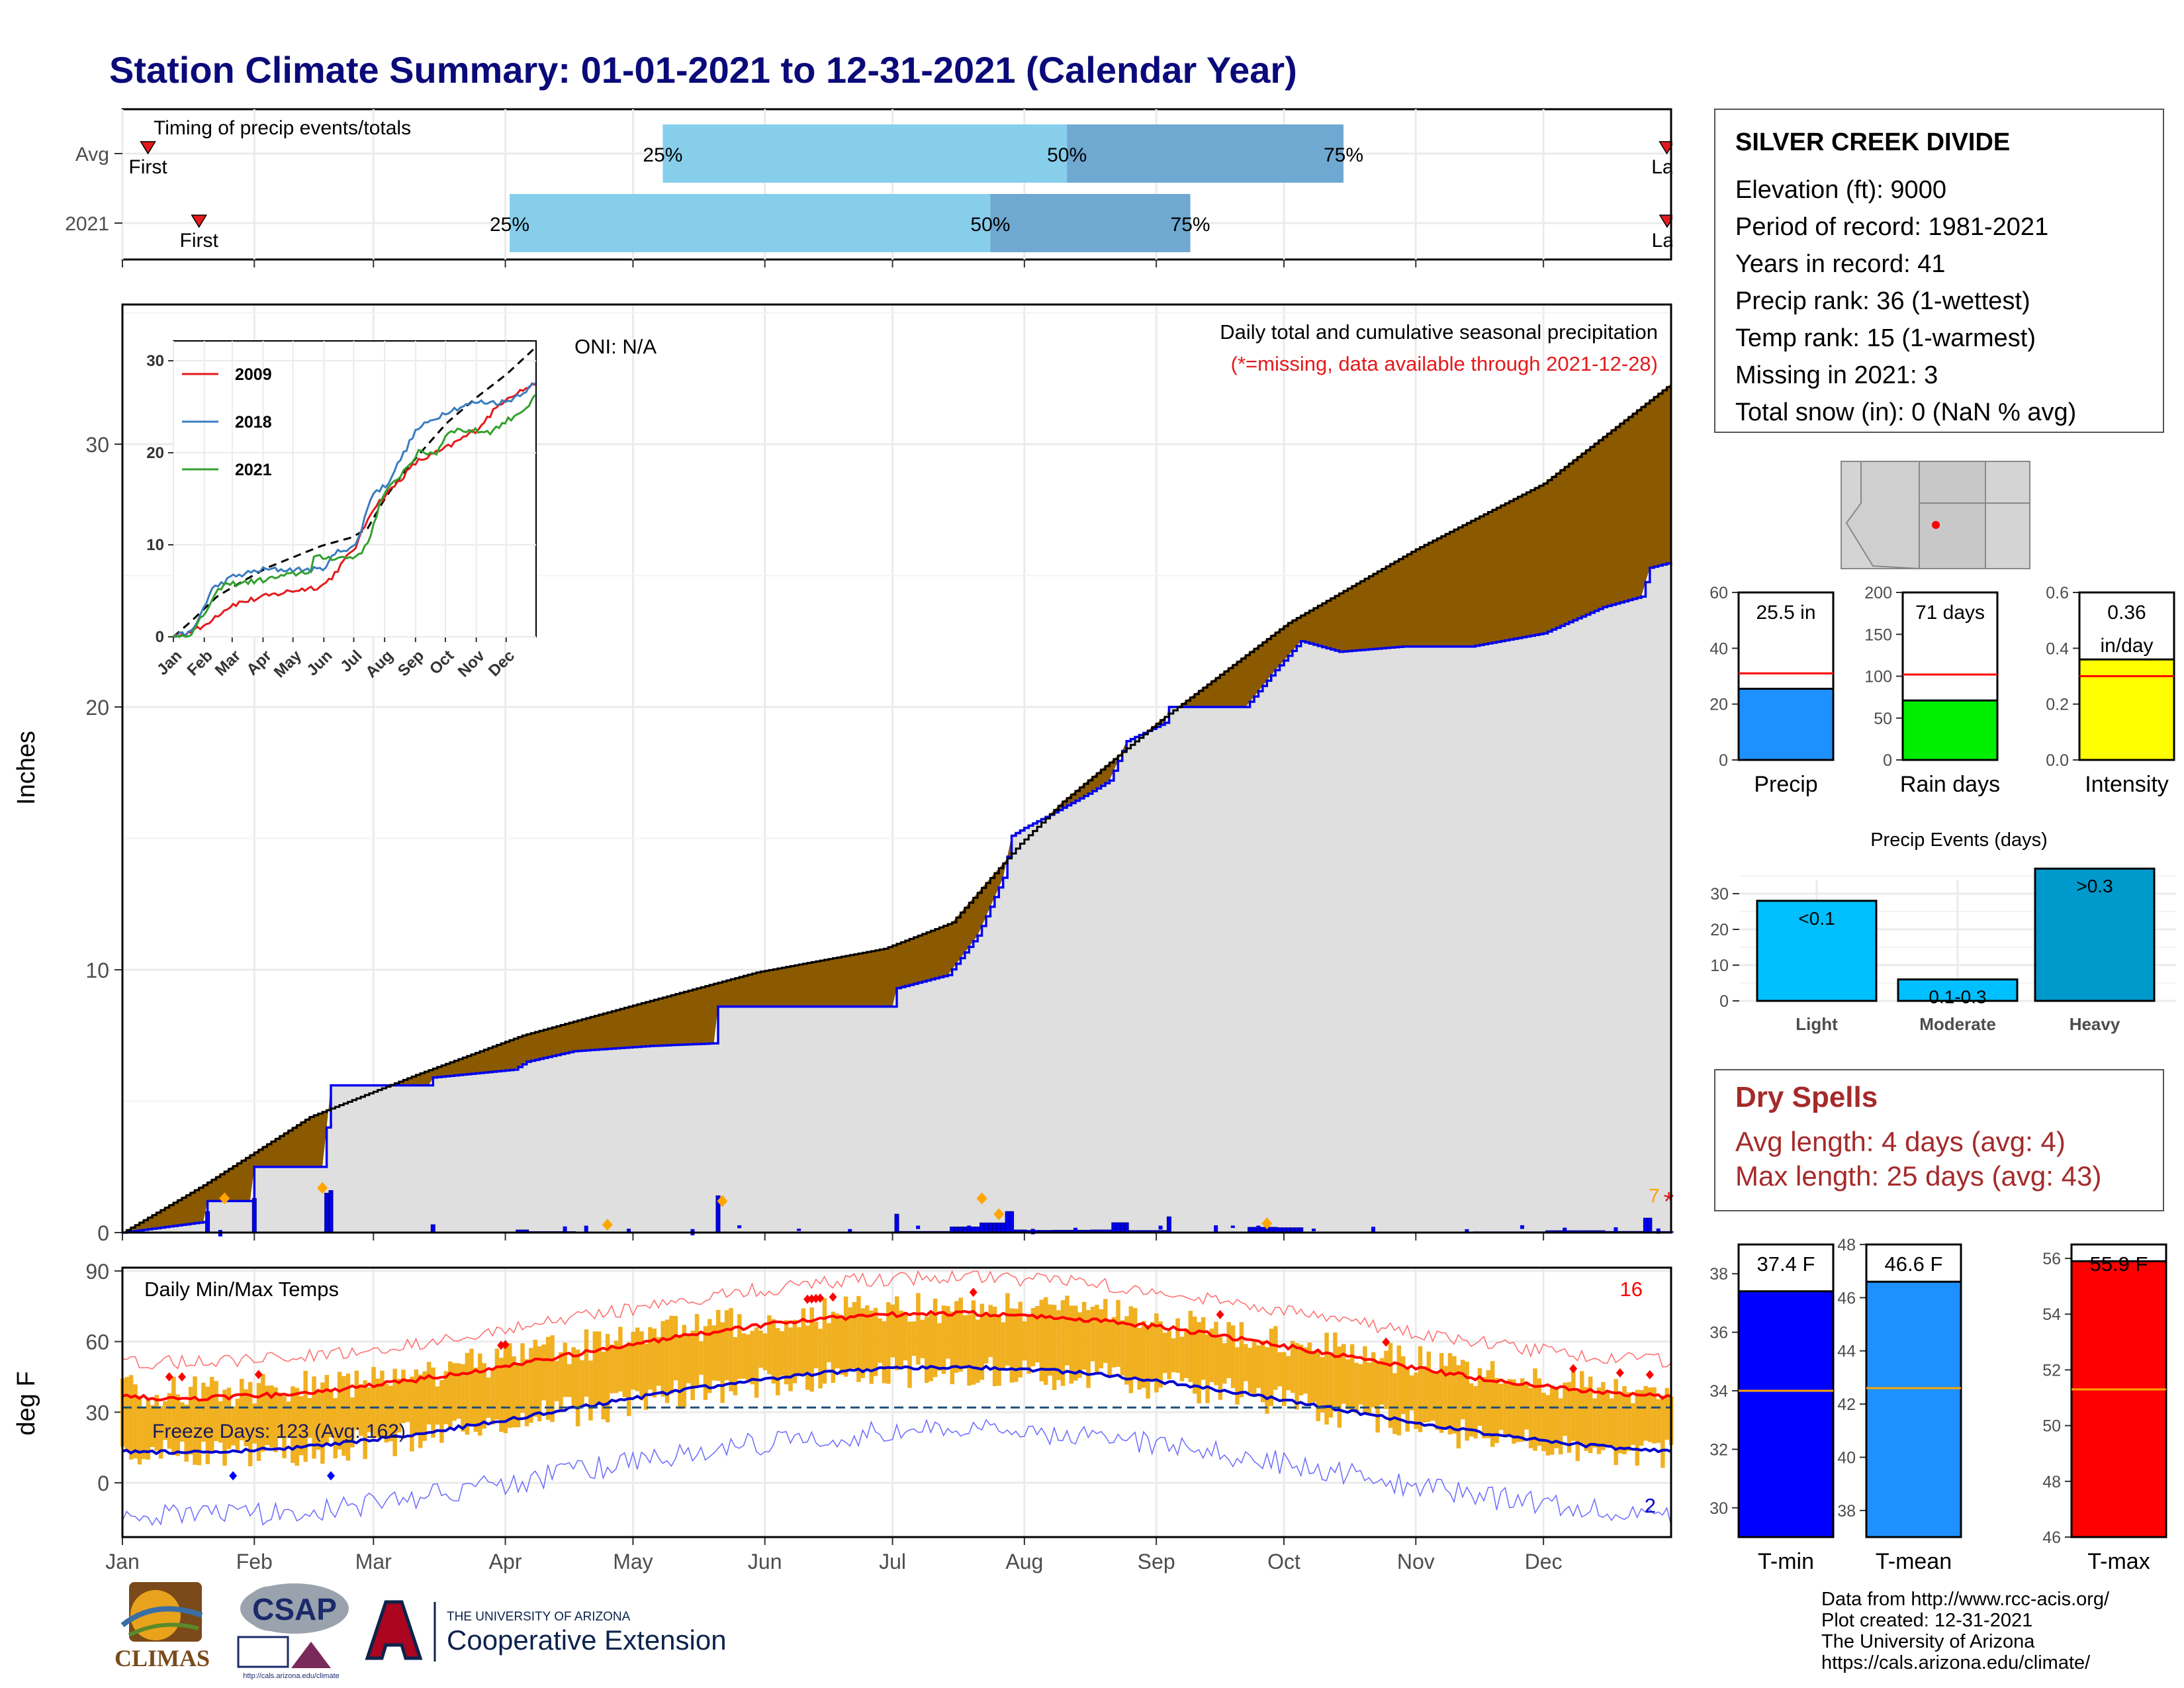  I want to click on credit-line: Data from http://www.rcc-acis.org/, so click(1965, 1599).